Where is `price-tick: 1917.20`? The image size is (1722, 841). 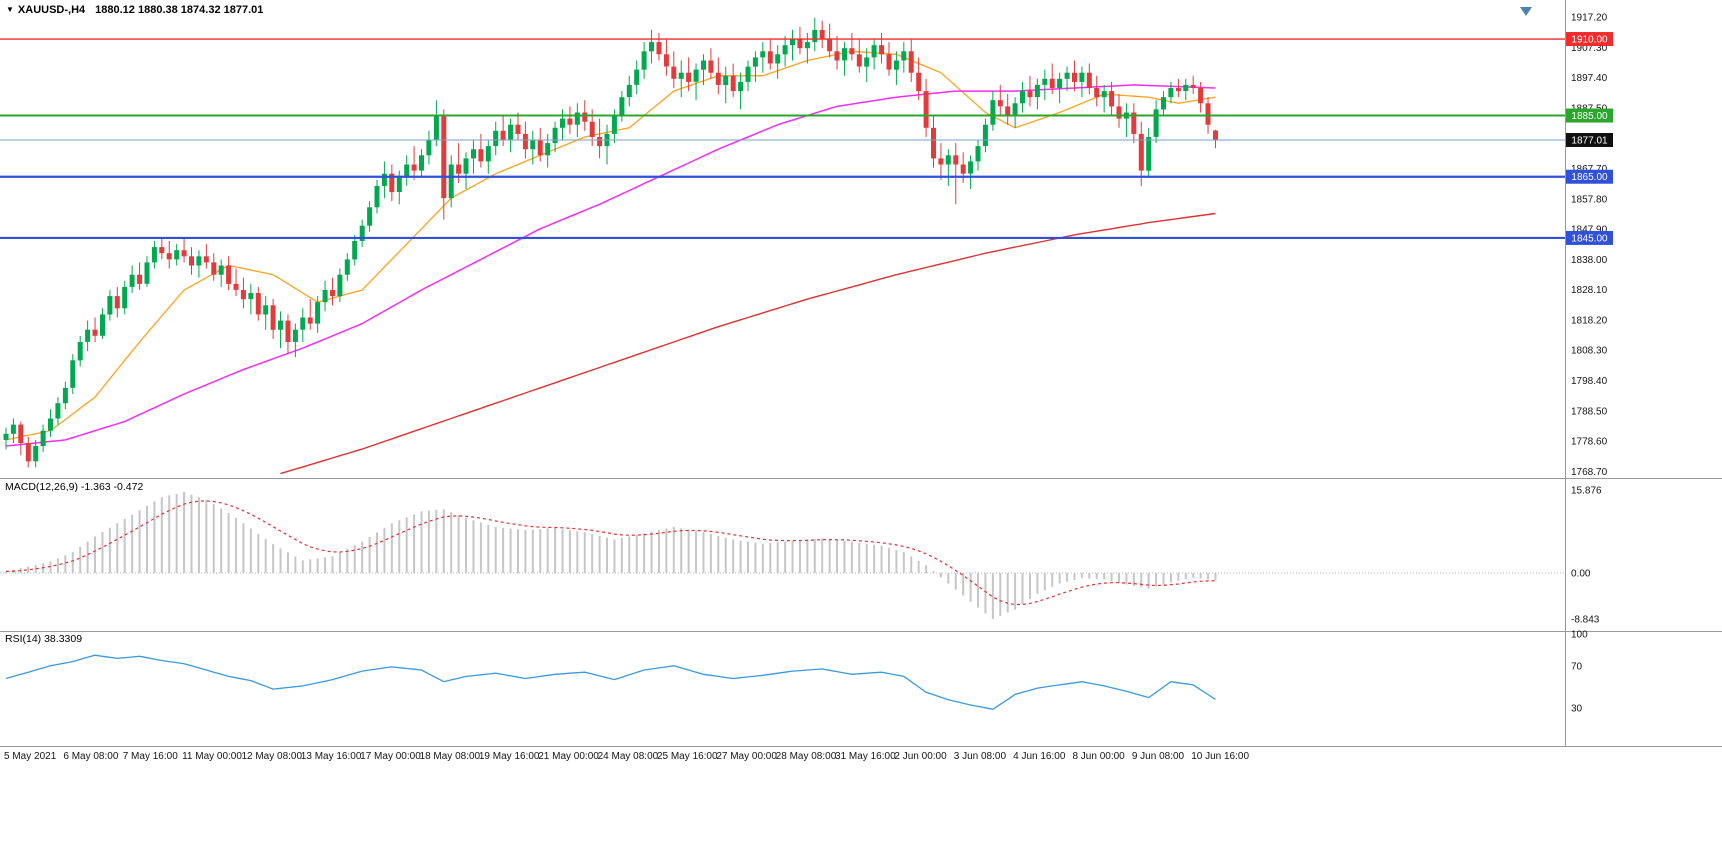
price-tick: 1917.20 is located at coordinates (1589, 18).